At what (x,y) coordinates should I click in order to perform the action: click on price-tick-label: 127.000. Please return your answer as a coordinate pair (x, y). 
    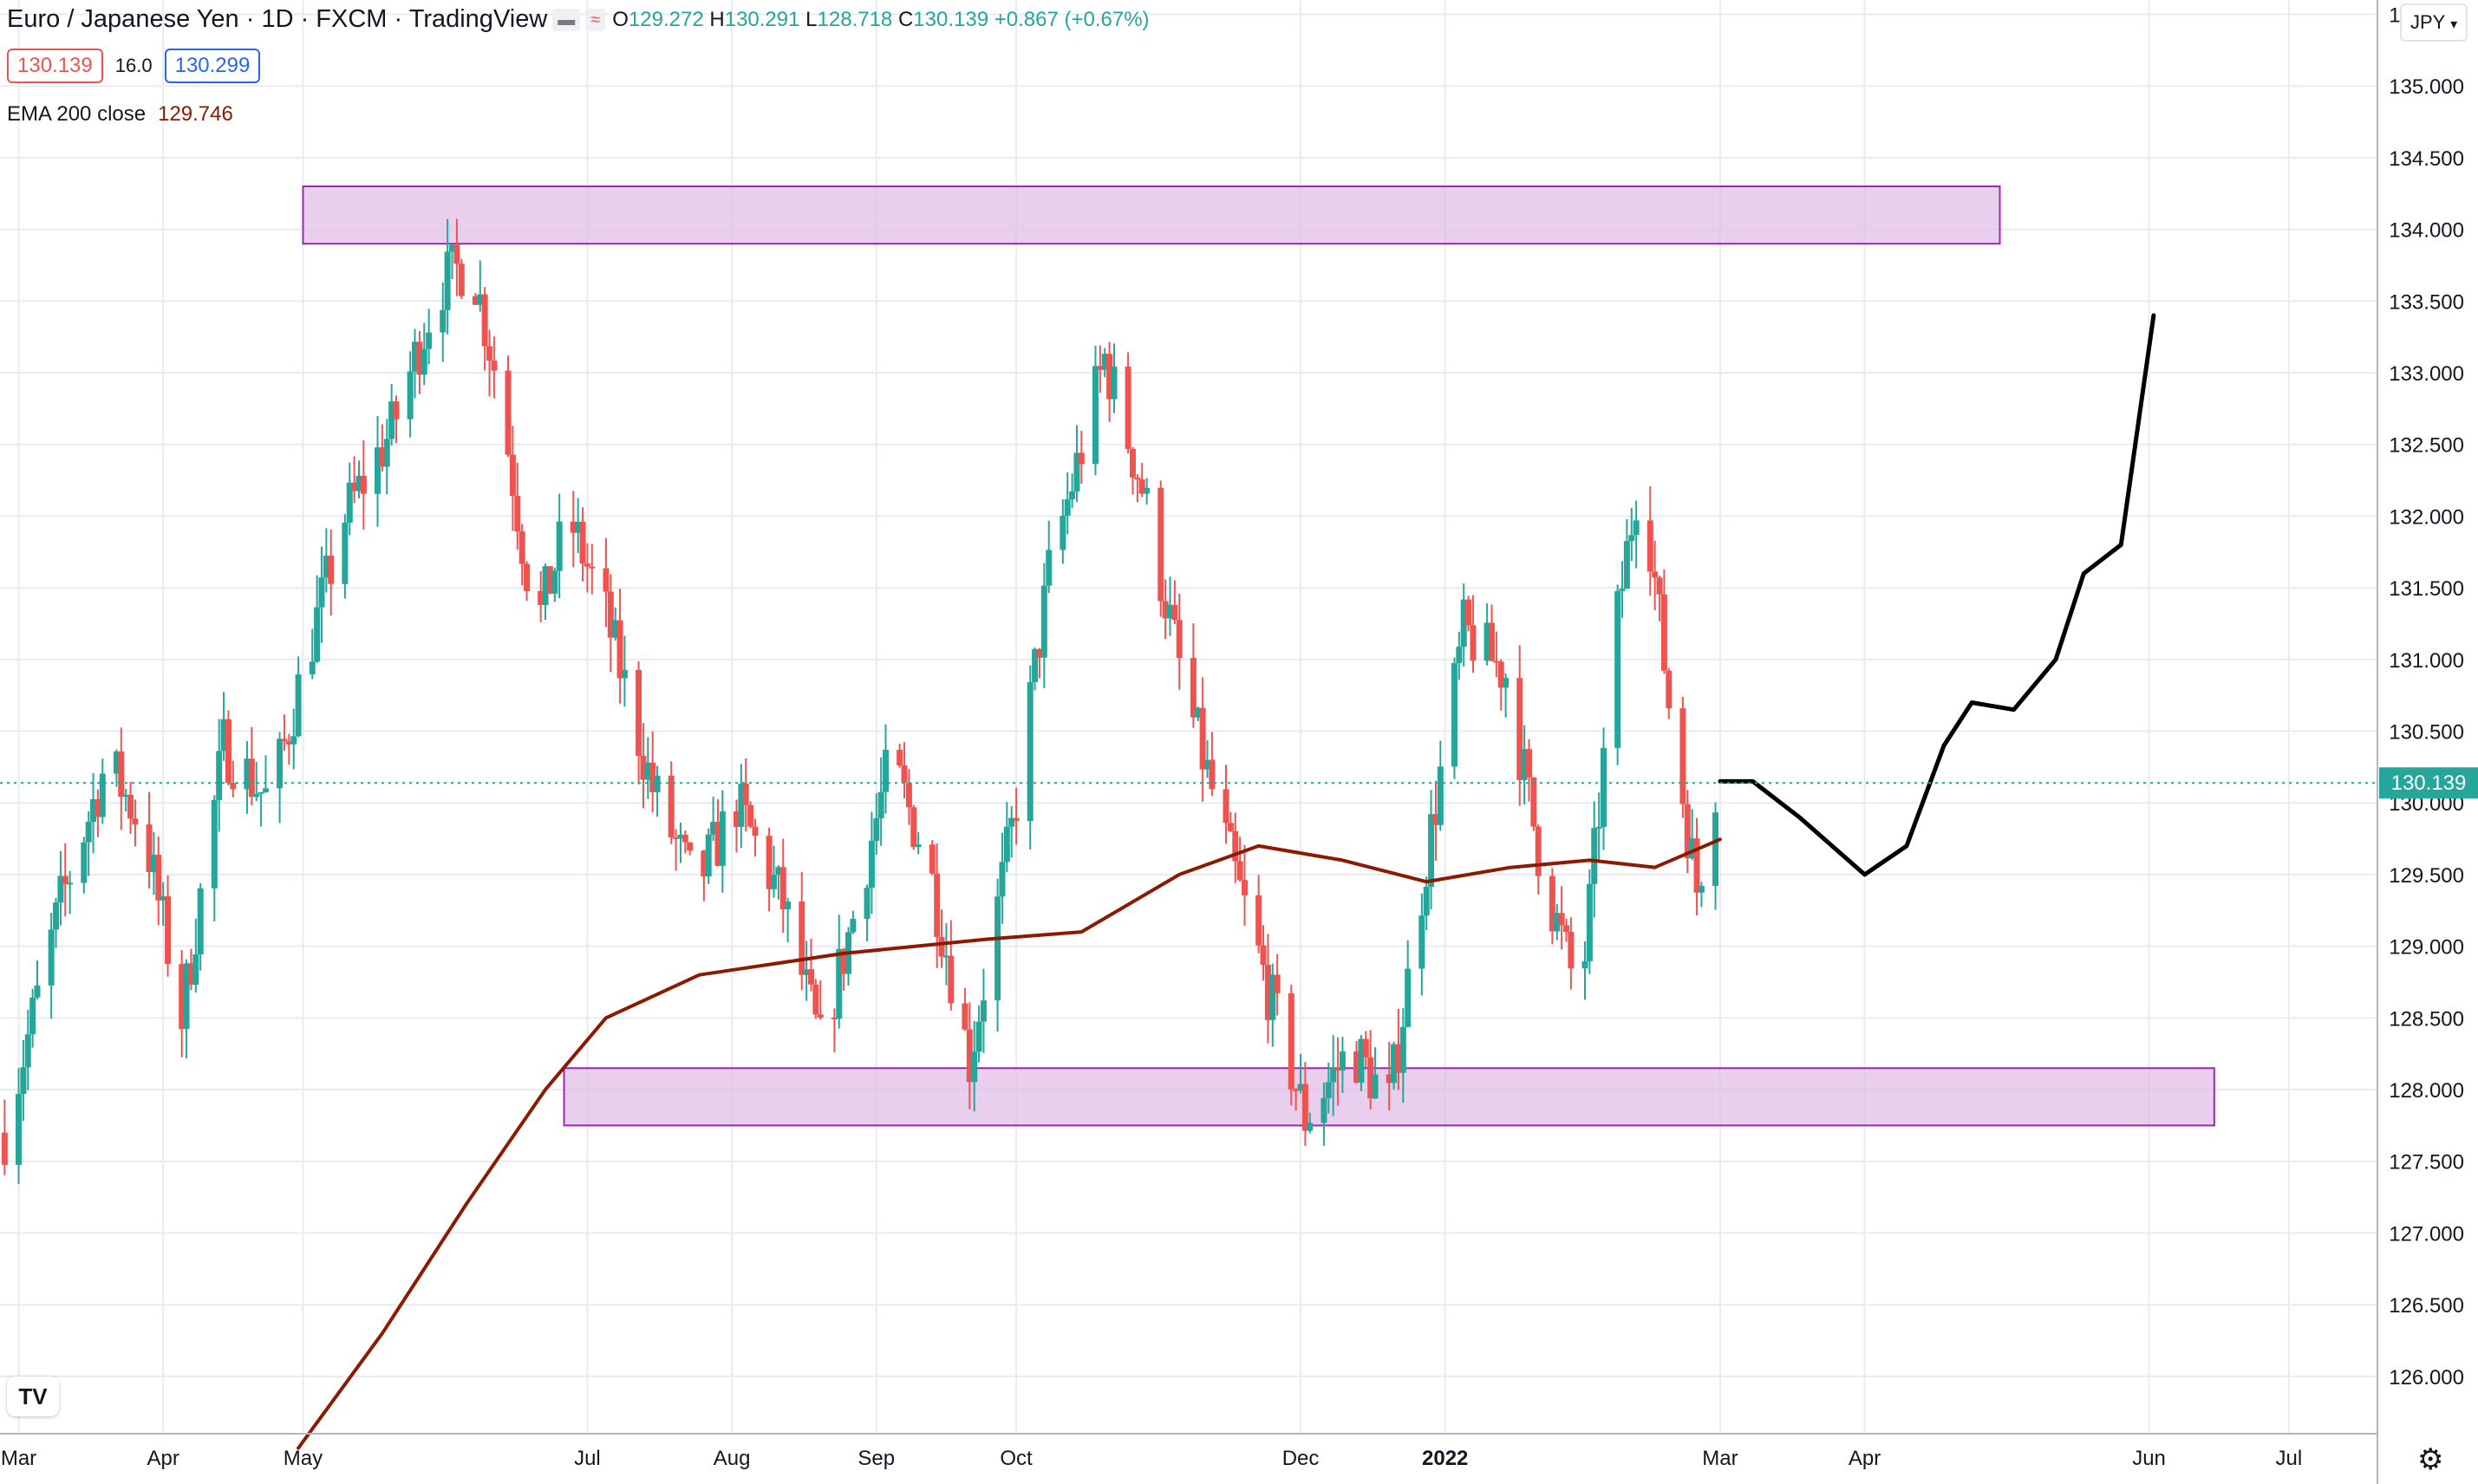
    Looking at the image, I should click on (2426, 1234).